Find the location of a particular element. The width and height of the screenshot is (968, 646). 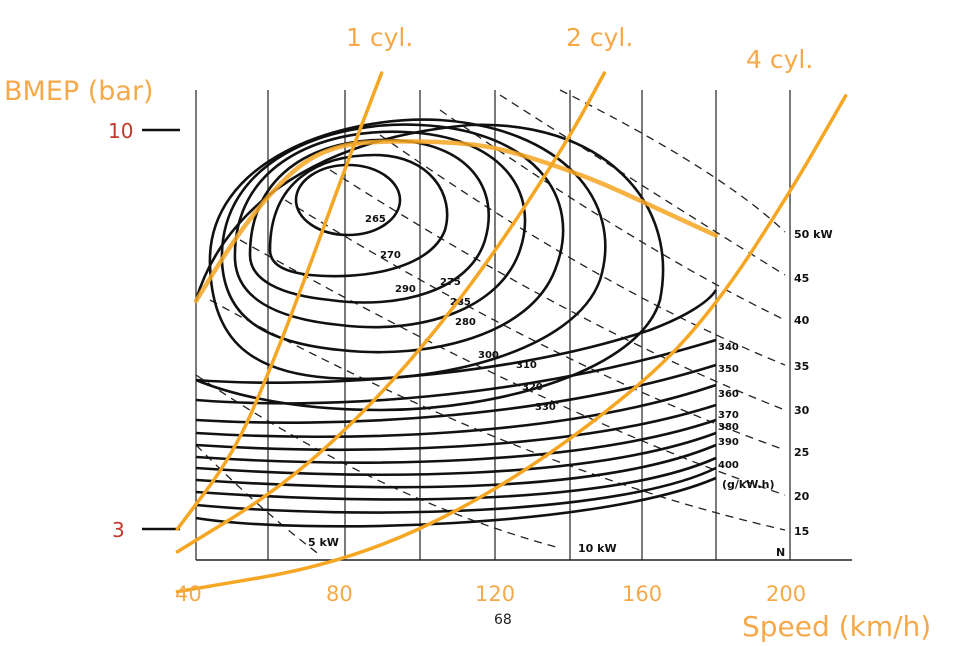

bsfc-label: 285 is located at coordinates (460, 302).